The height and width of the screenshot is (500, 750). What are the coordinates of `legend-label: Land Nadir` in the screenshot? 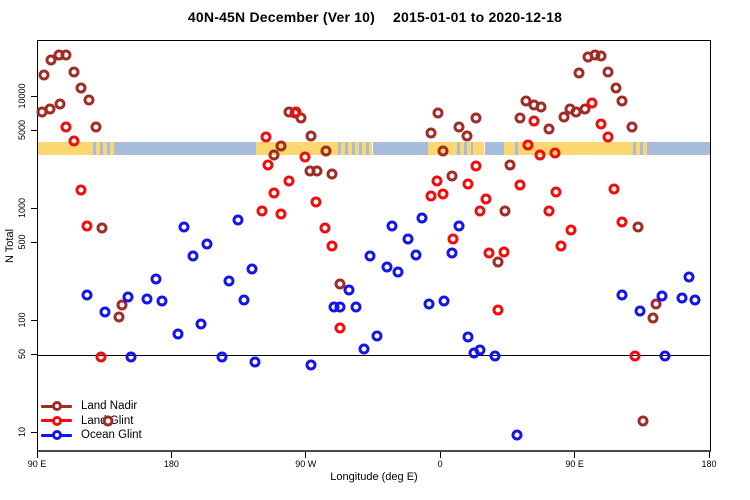 It's located at (109, 406).